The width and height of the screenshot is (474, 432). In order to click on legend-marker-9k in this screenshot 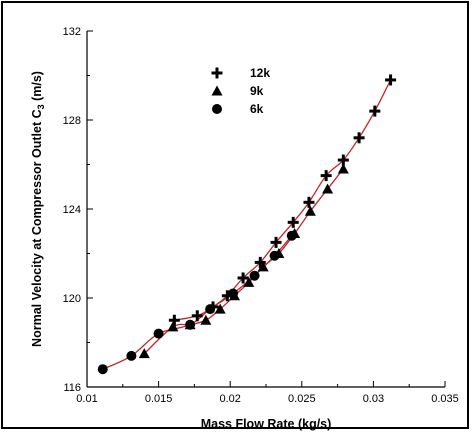, I will do `click(217, 90)`.